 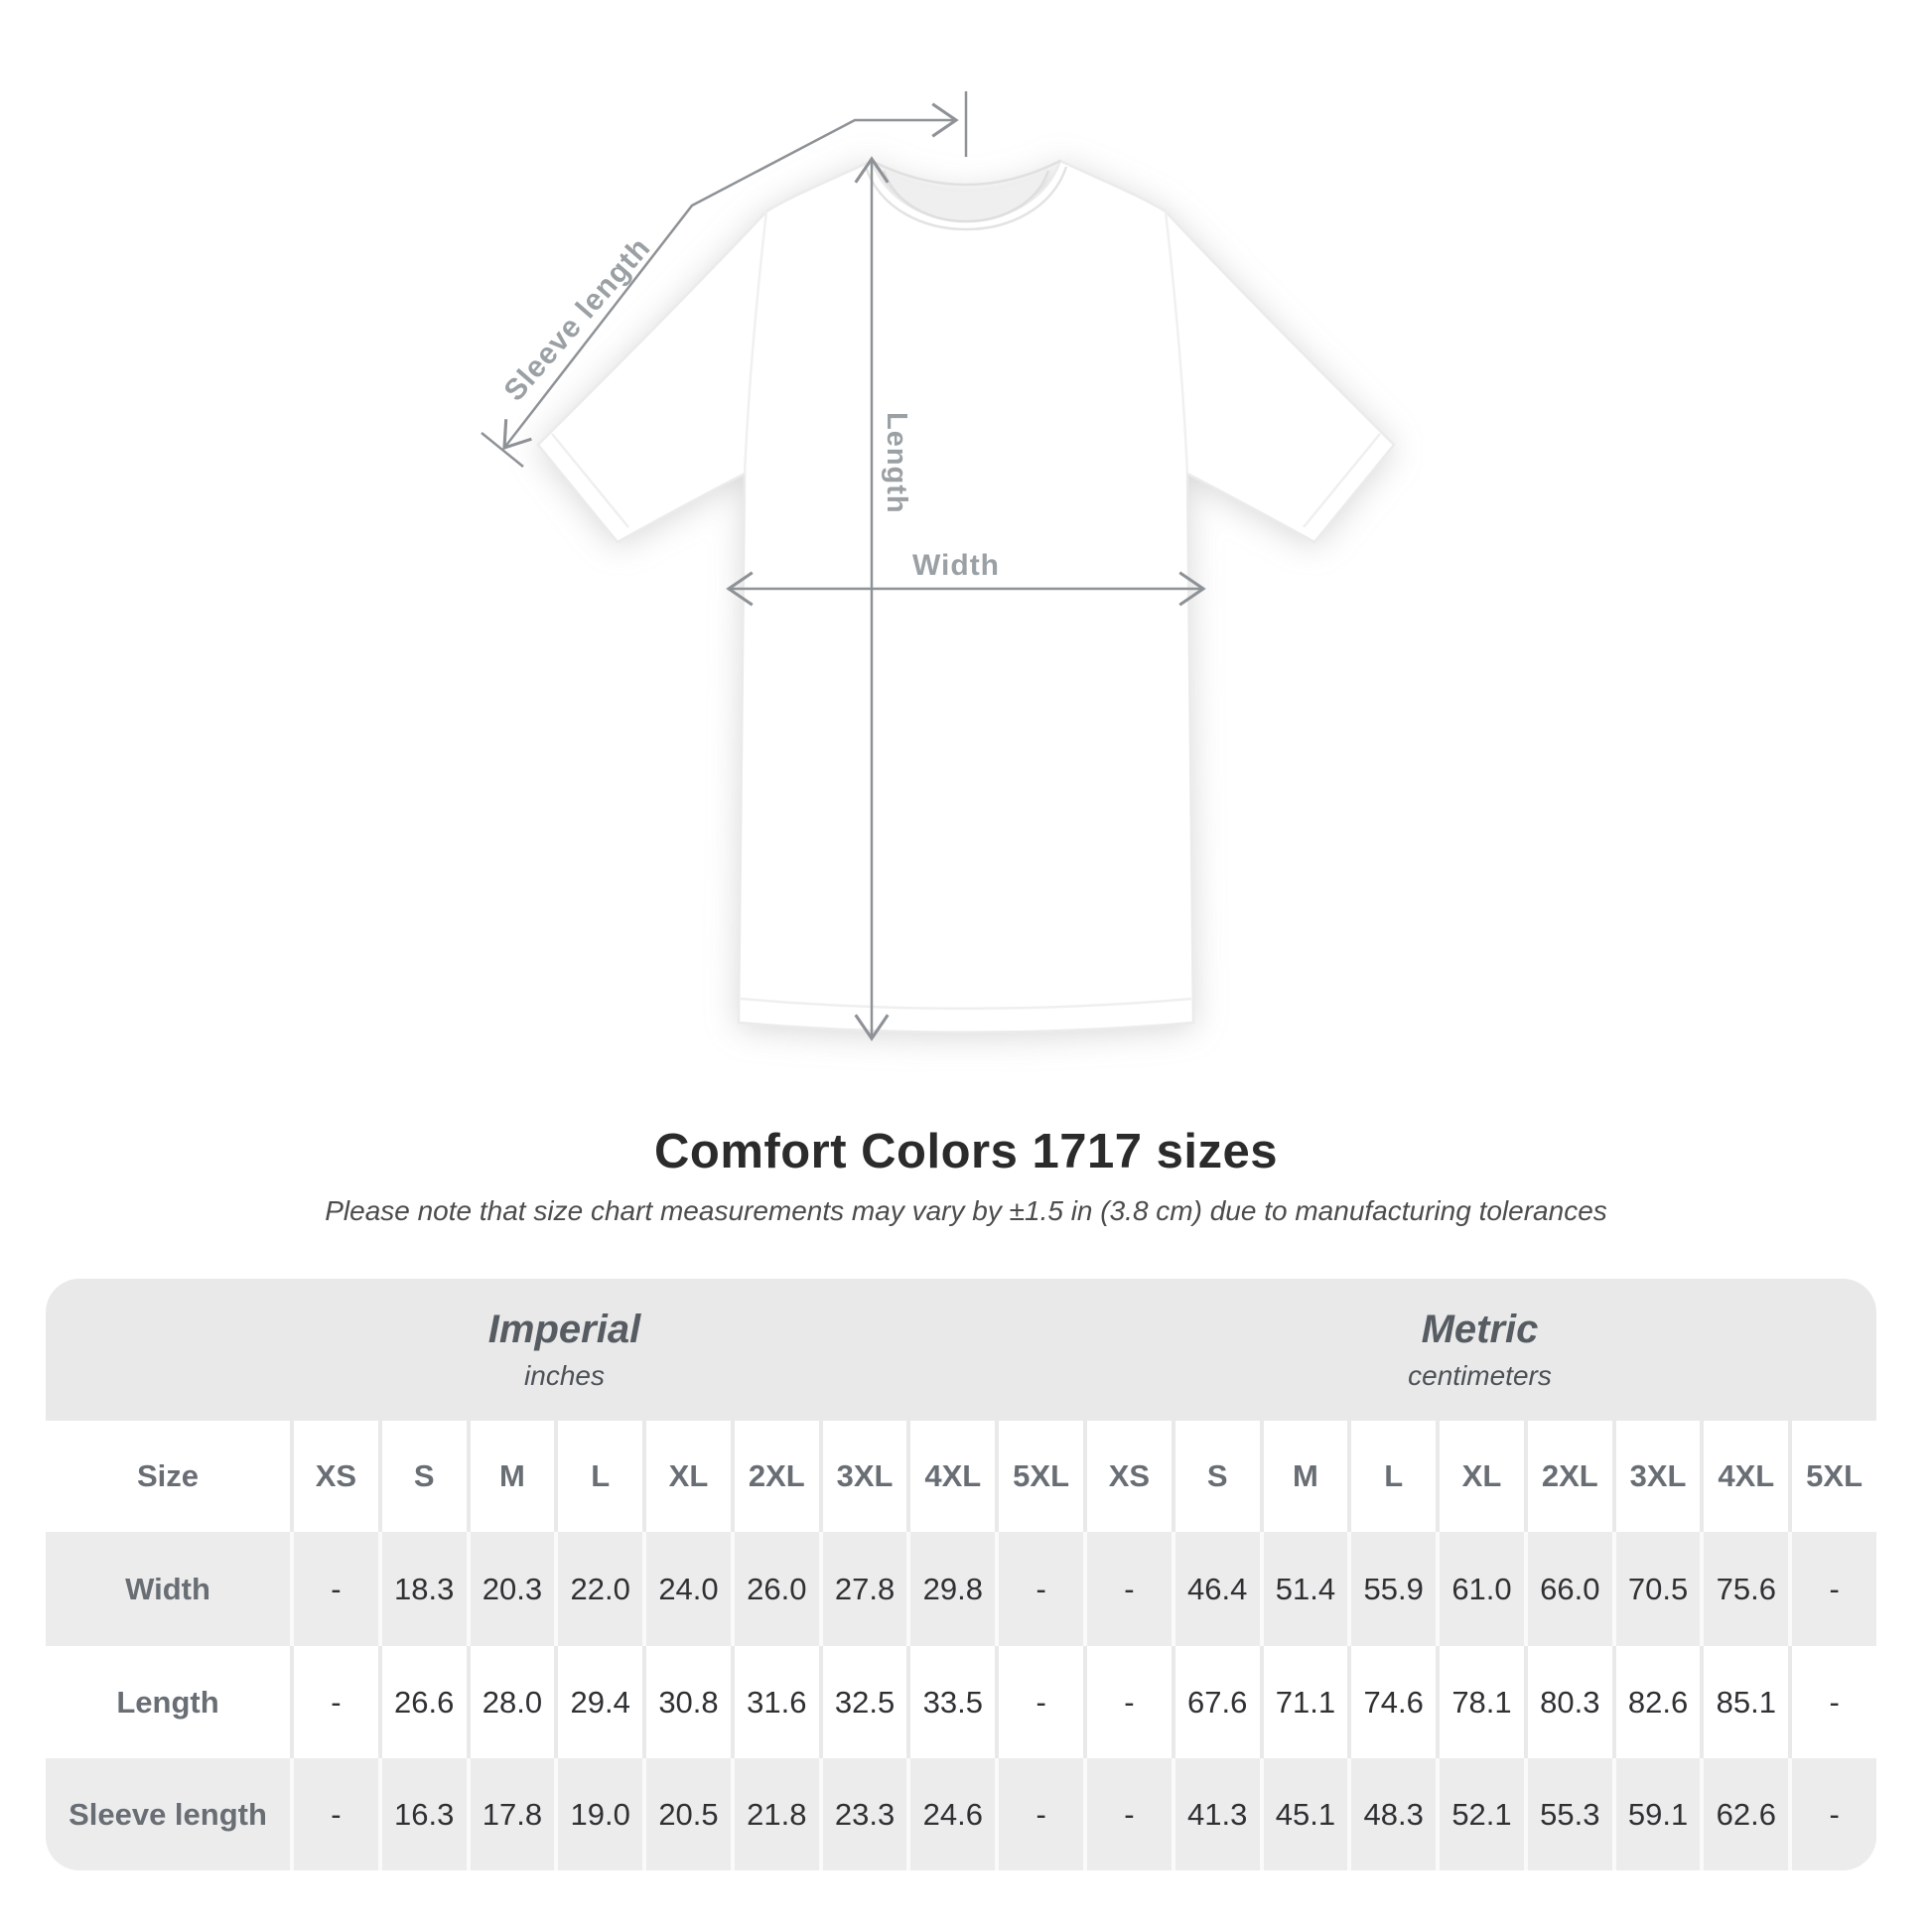 I want to click on measurement-value-cell: 26.0, so click(x=775, y=1589).